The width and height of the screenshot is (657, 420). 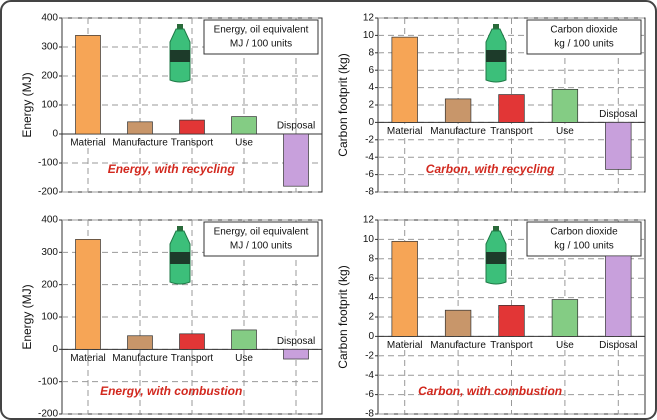 I want to click on caption: Energy, with recycling, so click(x=172, y=169).